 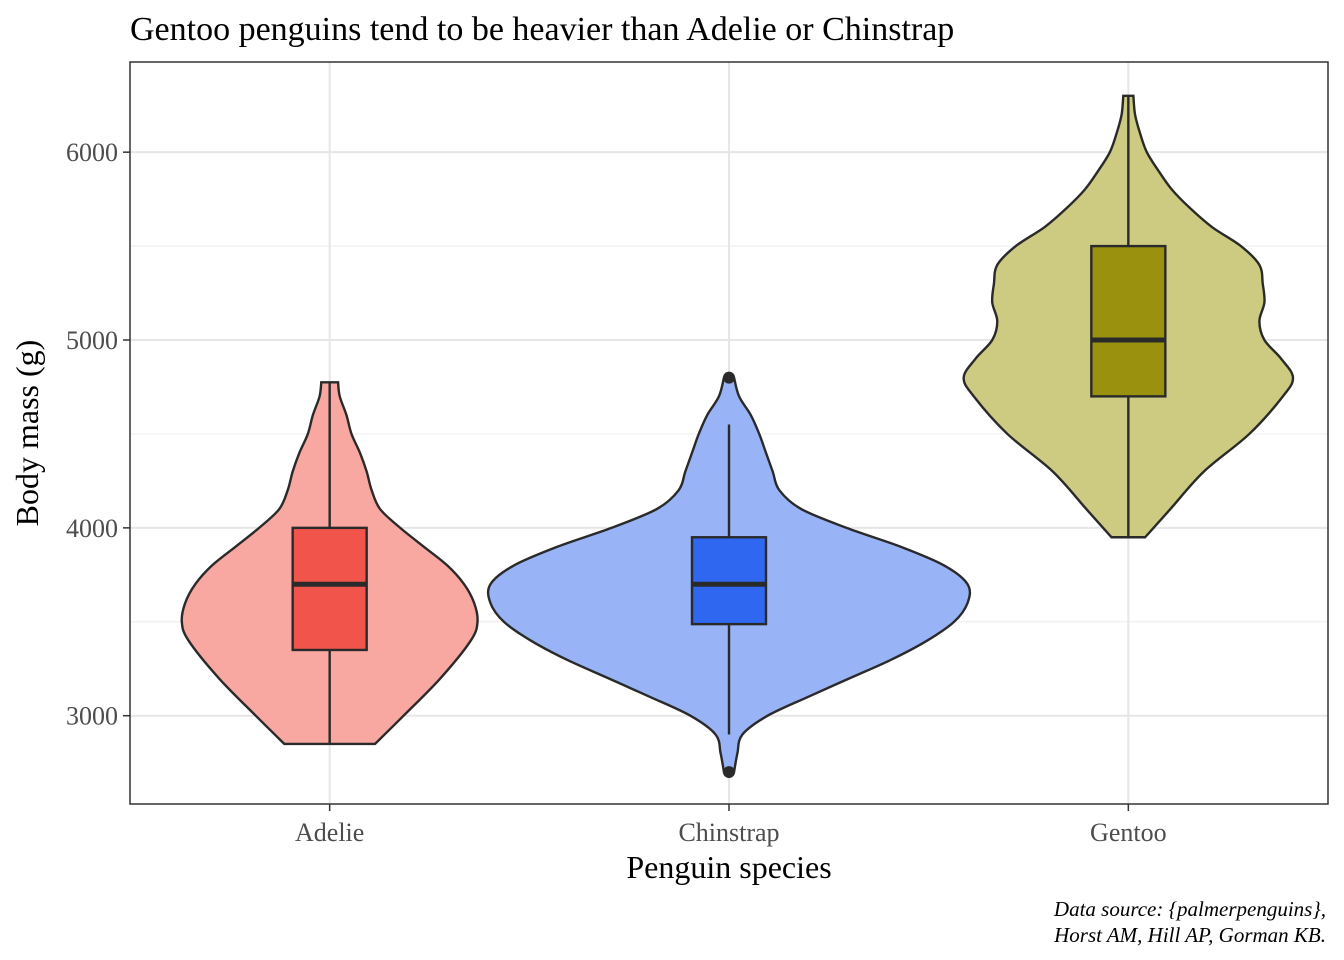 I want to click on violin-gentoo, so click(x=1128, y=316).